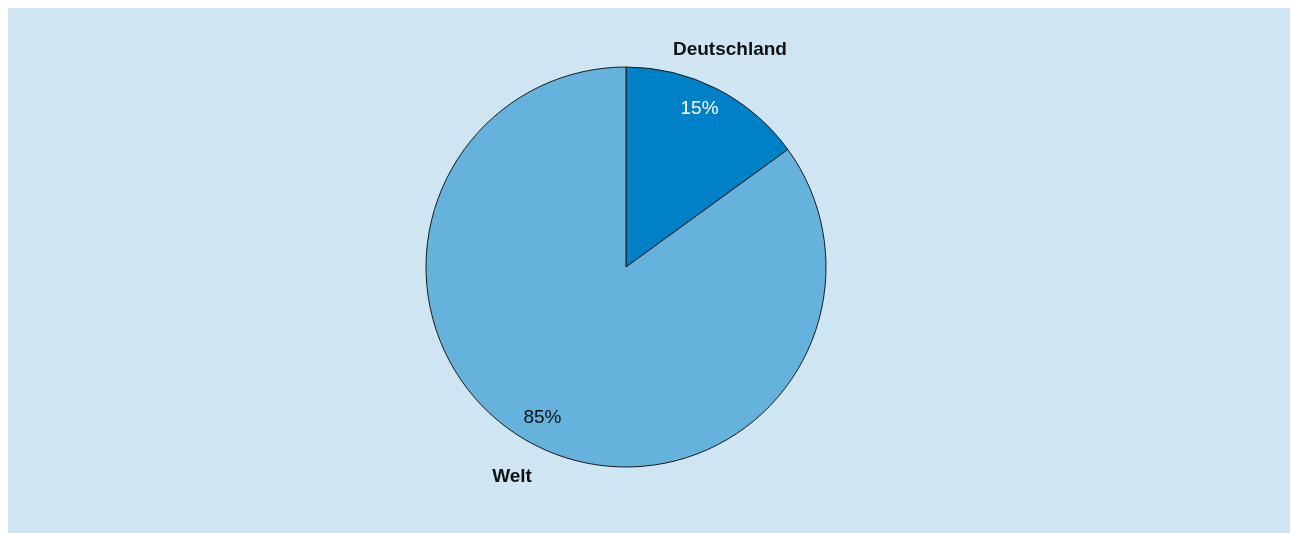 This screenshot has height=533, width=1291. What do you see at coordinates (542, 416) in the screenshot?
I see `data-label: 85%` at bounding box center [542, 416].